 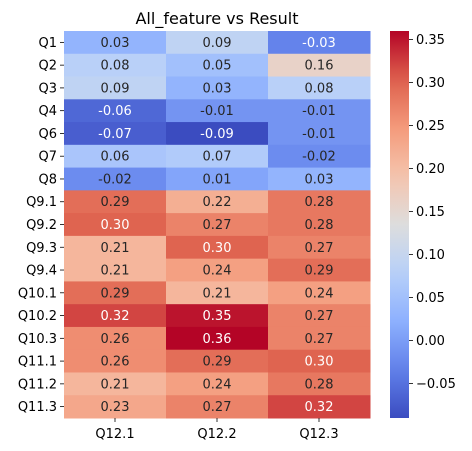 What do you see at coordinates (436, 384) in the screenshot?
I see `colorbar-tick-label: −0.05` at bounding box center [436, 384].